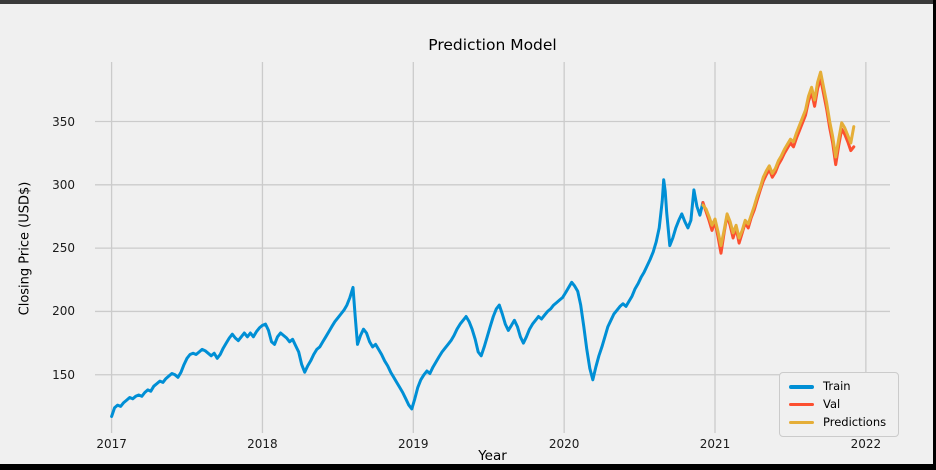 The height and width of the screenshot is (470, 936). What do you see at coordinates (413, 444) in the screenshot?
I see `x-tick-2019: 2019` at bounding box center [413, 444].